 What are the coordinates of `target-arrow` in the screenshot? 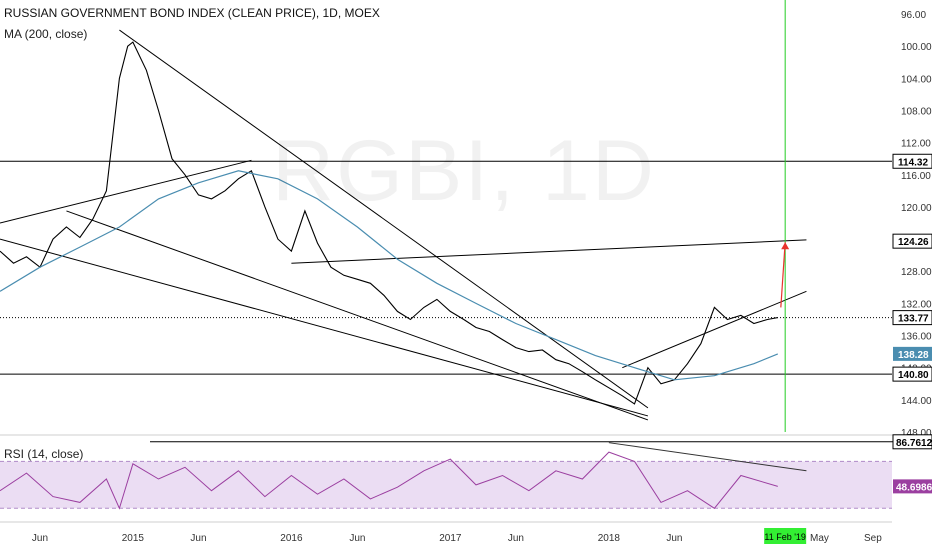 It's located at (783, 275).